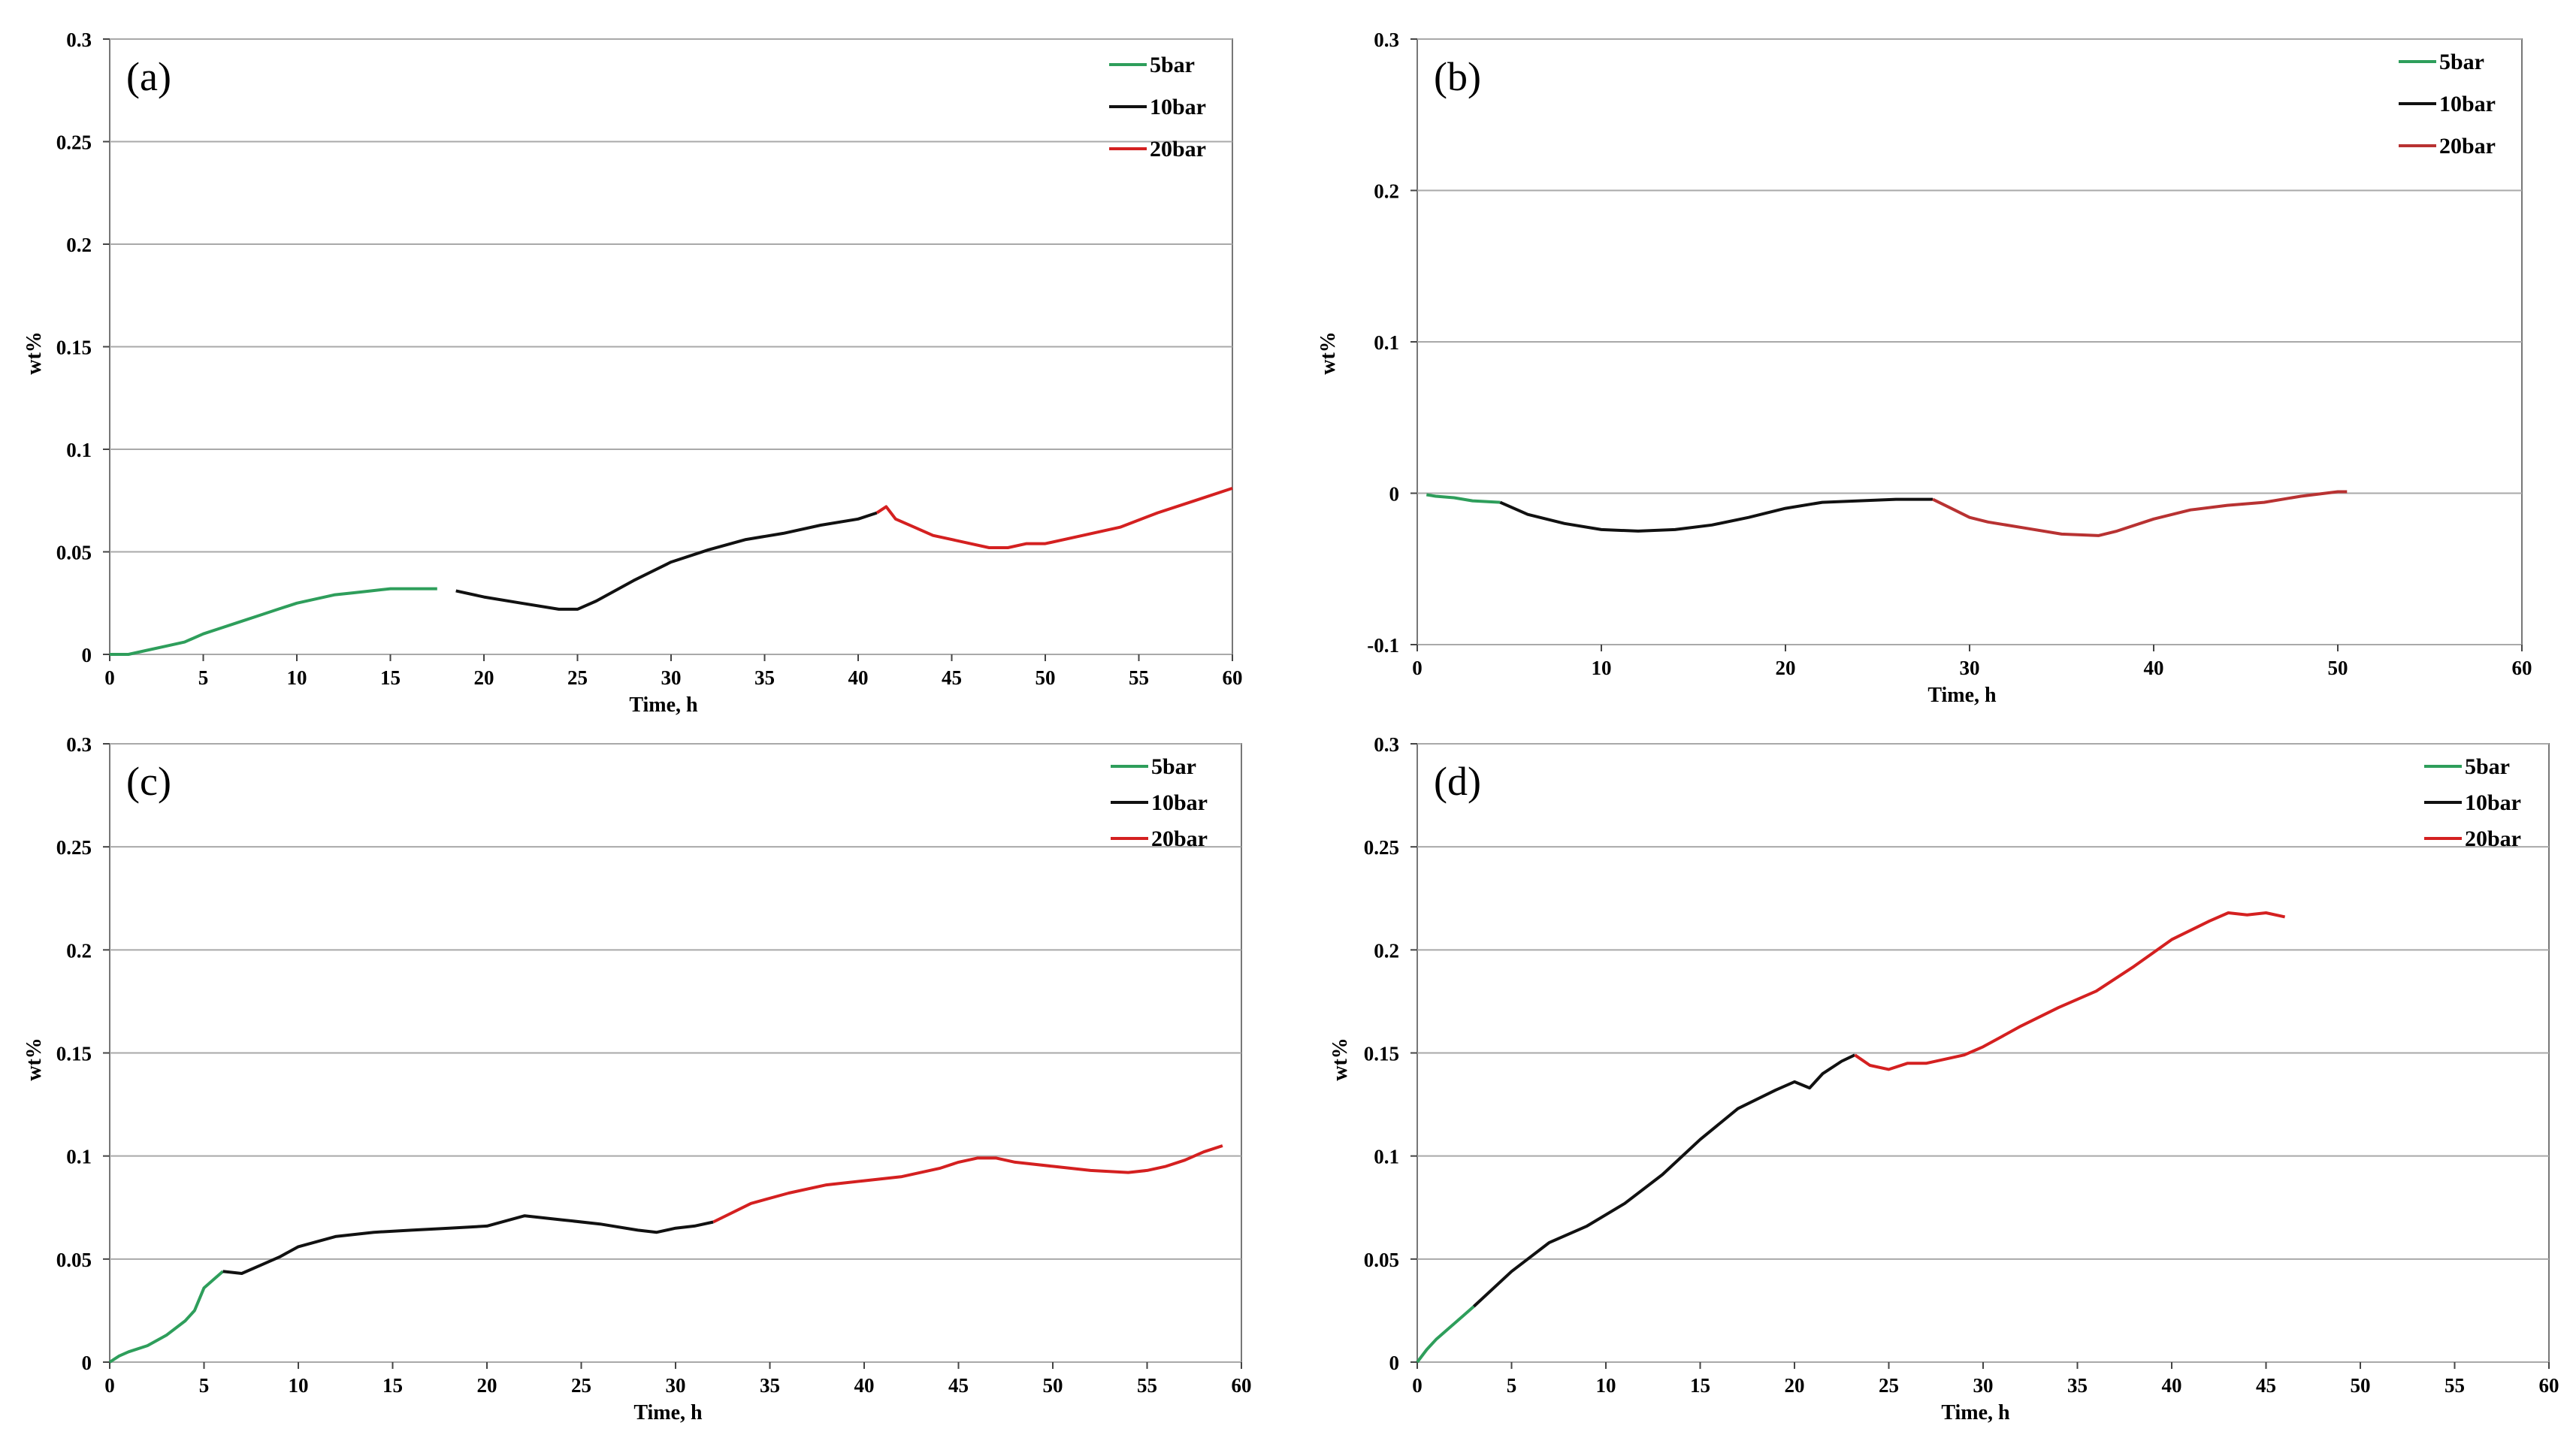 This screenshot has width=2576, height=1444. Describe the element at coordinates (1383, 645) in the screenshot. I see `y-tick-label: -0.1` at that location.